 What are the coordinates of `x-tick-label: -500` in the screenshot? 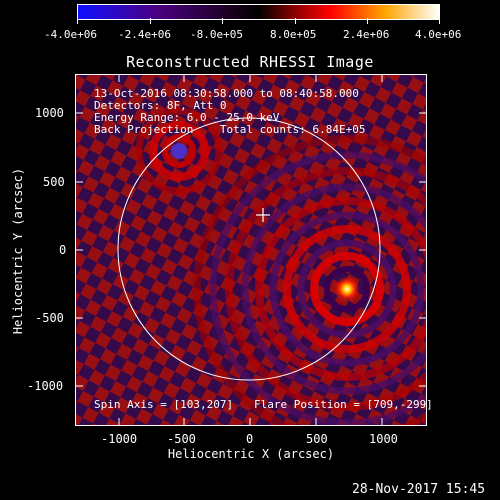 It's located at (181, 439).